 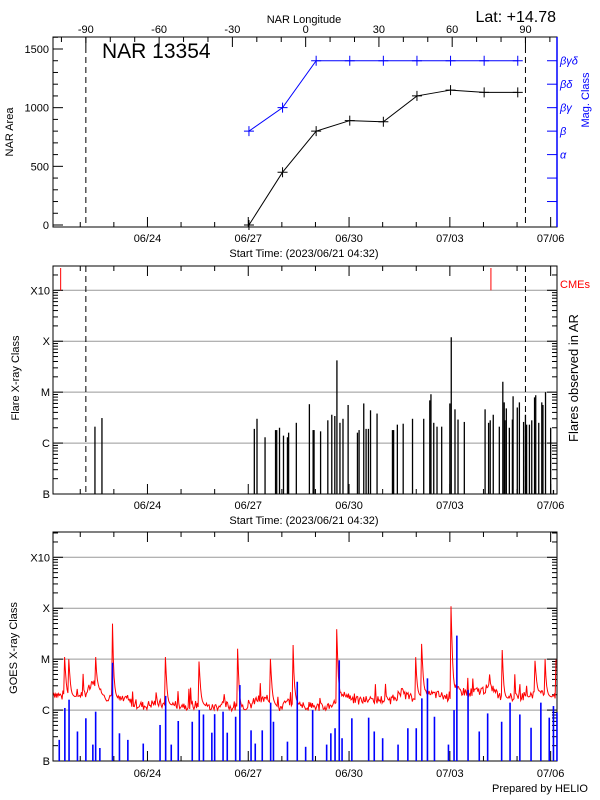 What do you see at coordinates (452, 30) in the screenshot?
I see `longitude-tick-label: 60` at bounding box center [452, 30].